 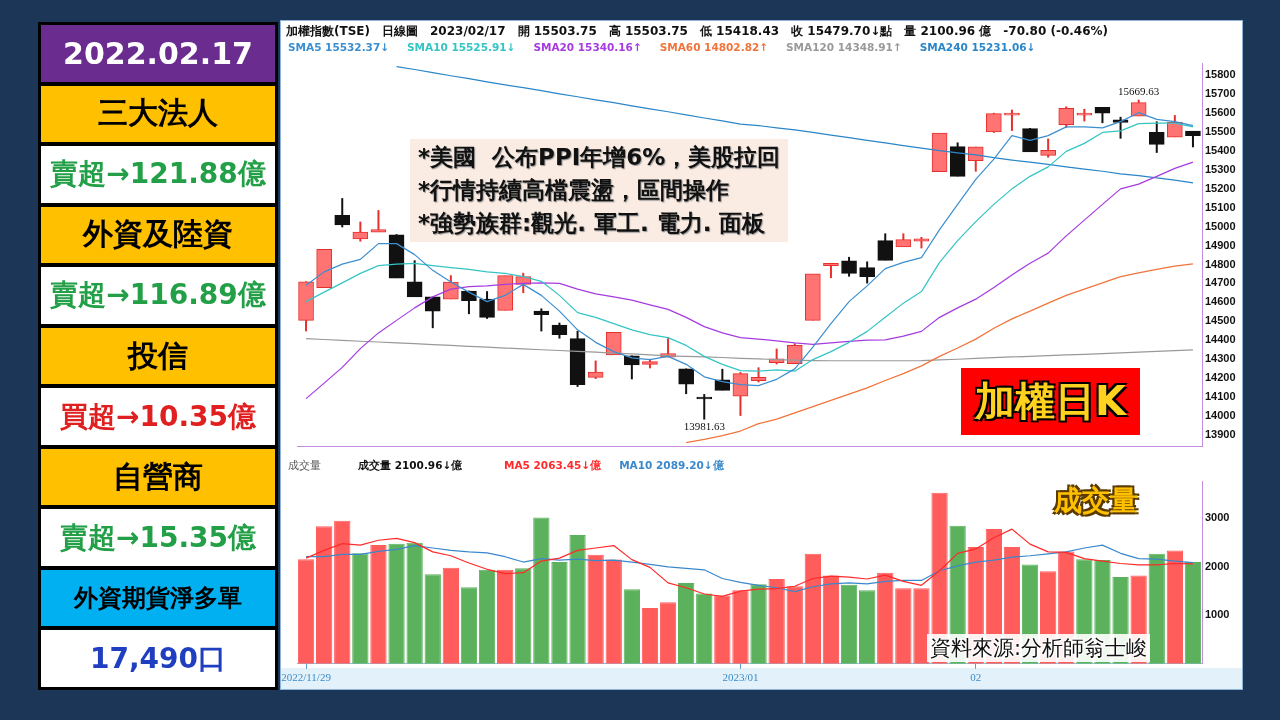 What do you see at coordinates (587, 47) in the screenshot?
I see `text: SMA20 15340.16↑` at bounding box center [587, 47].